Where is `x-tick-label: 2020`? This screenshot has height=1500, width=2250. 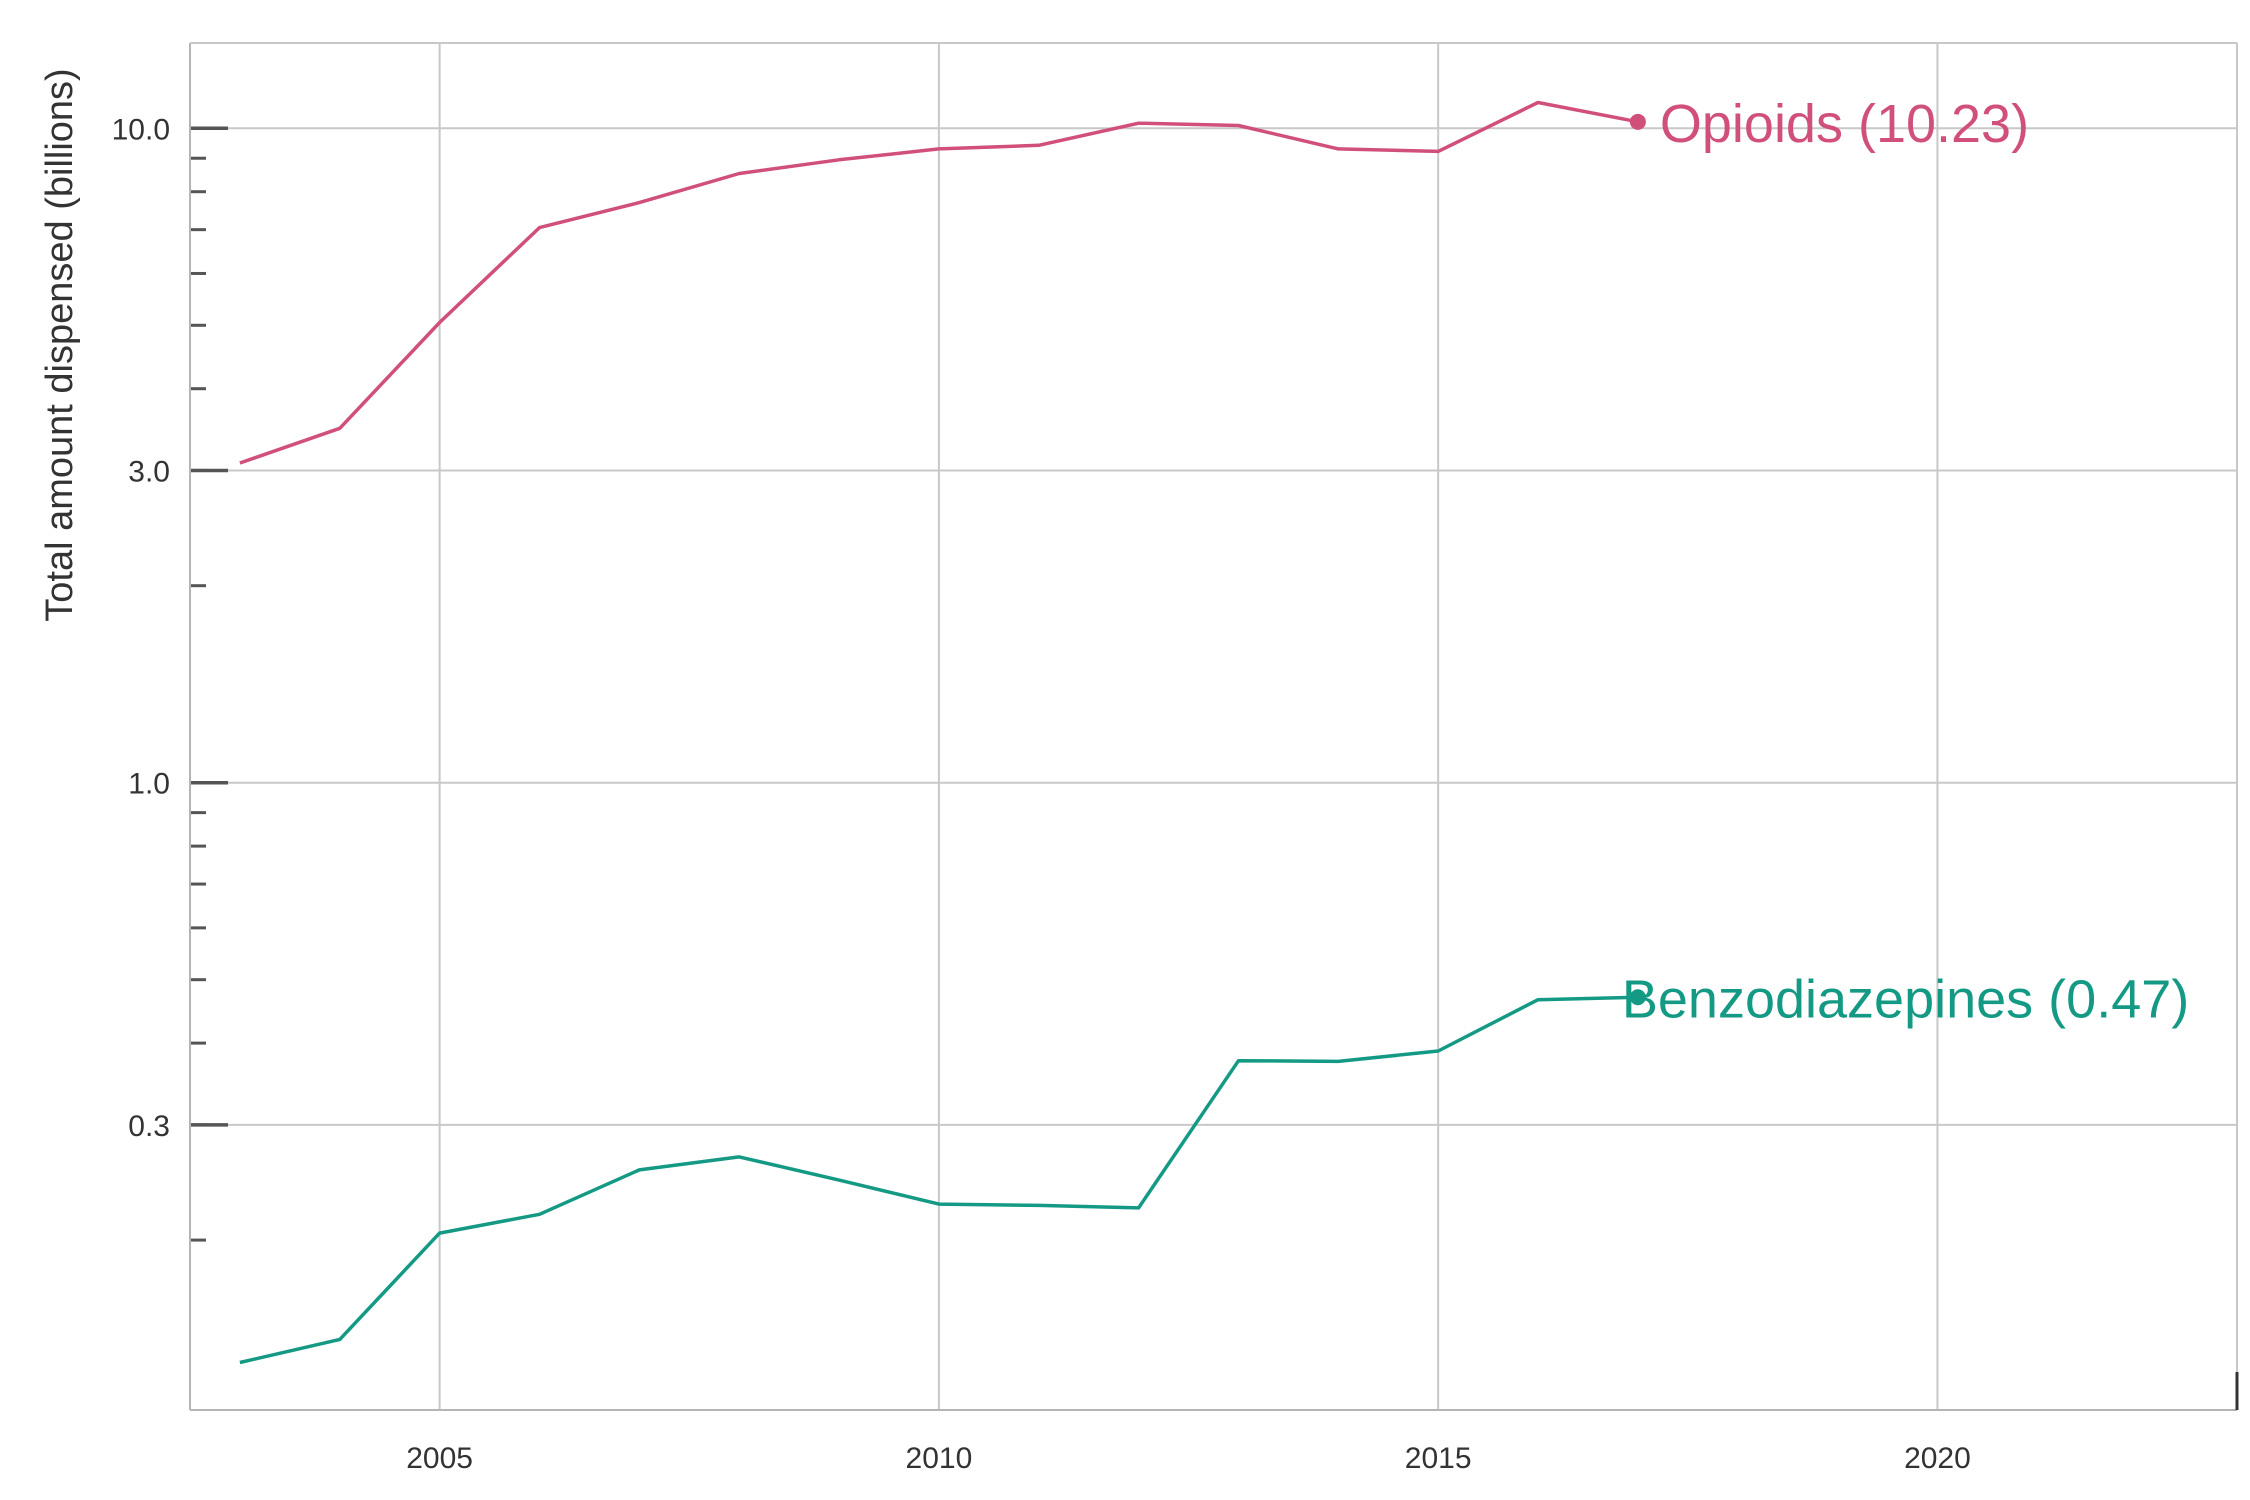 x-tick-label: 2020 is located at coordinates (1937, 1458).